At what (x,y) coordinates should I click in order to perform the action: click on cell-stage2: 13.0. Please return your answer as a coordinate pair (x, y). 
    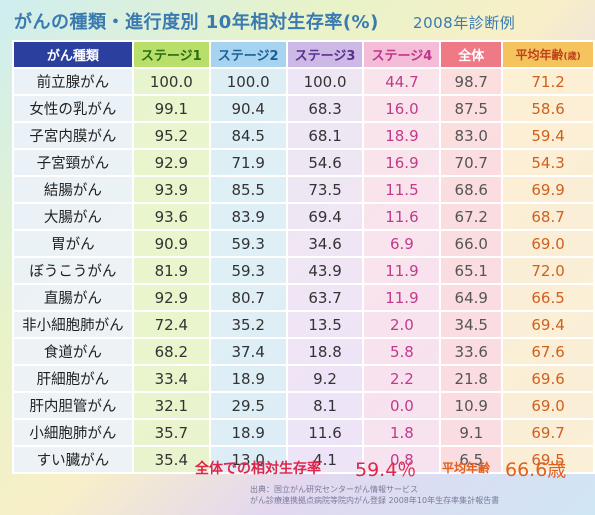
    Looking at the image, I should click on (248, 459).